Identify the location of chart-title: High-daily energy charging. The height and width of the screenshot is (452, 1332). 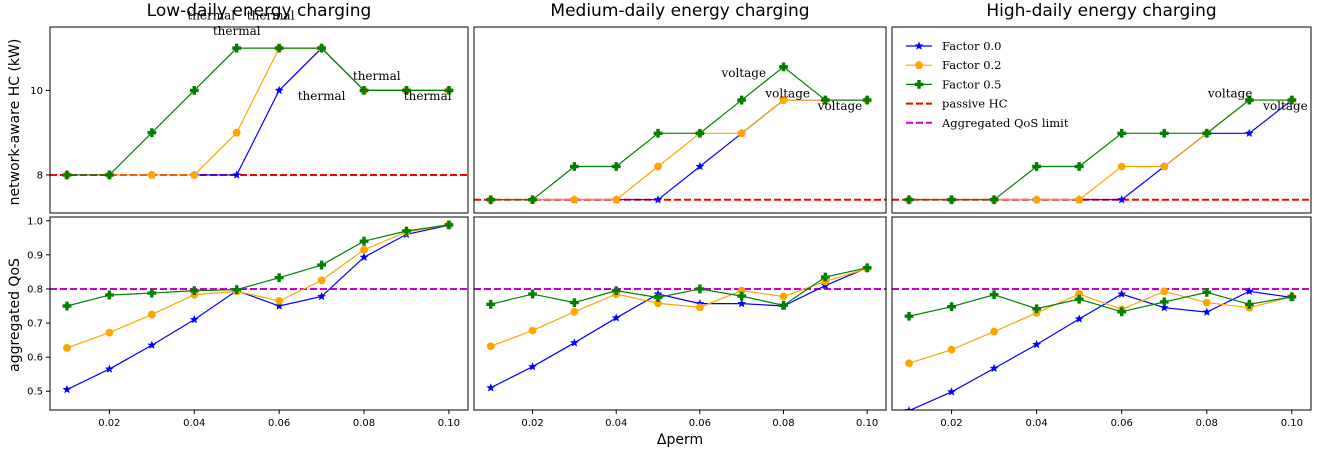
(1101, 11).